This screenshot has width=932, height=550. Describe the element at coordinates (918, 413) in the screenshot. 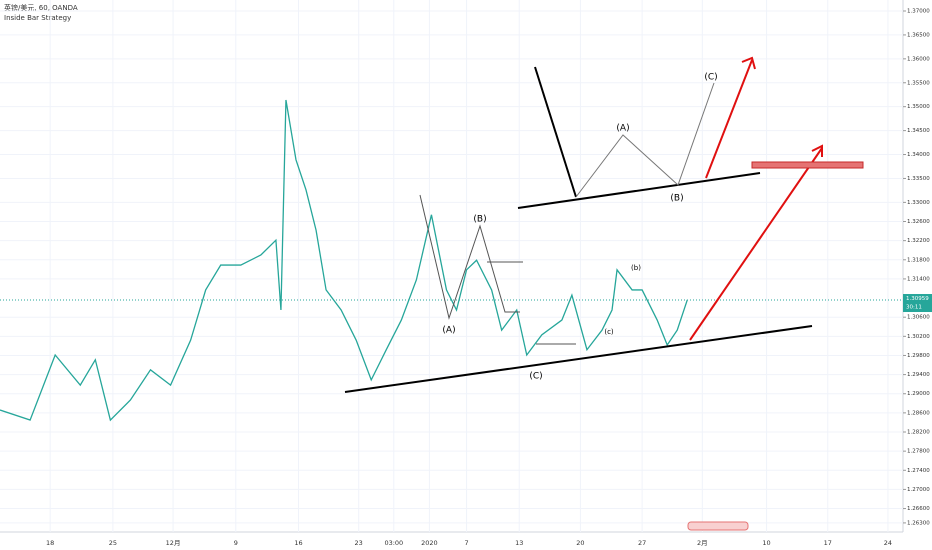

I see `y-tick-label: 1.28600` at that location.